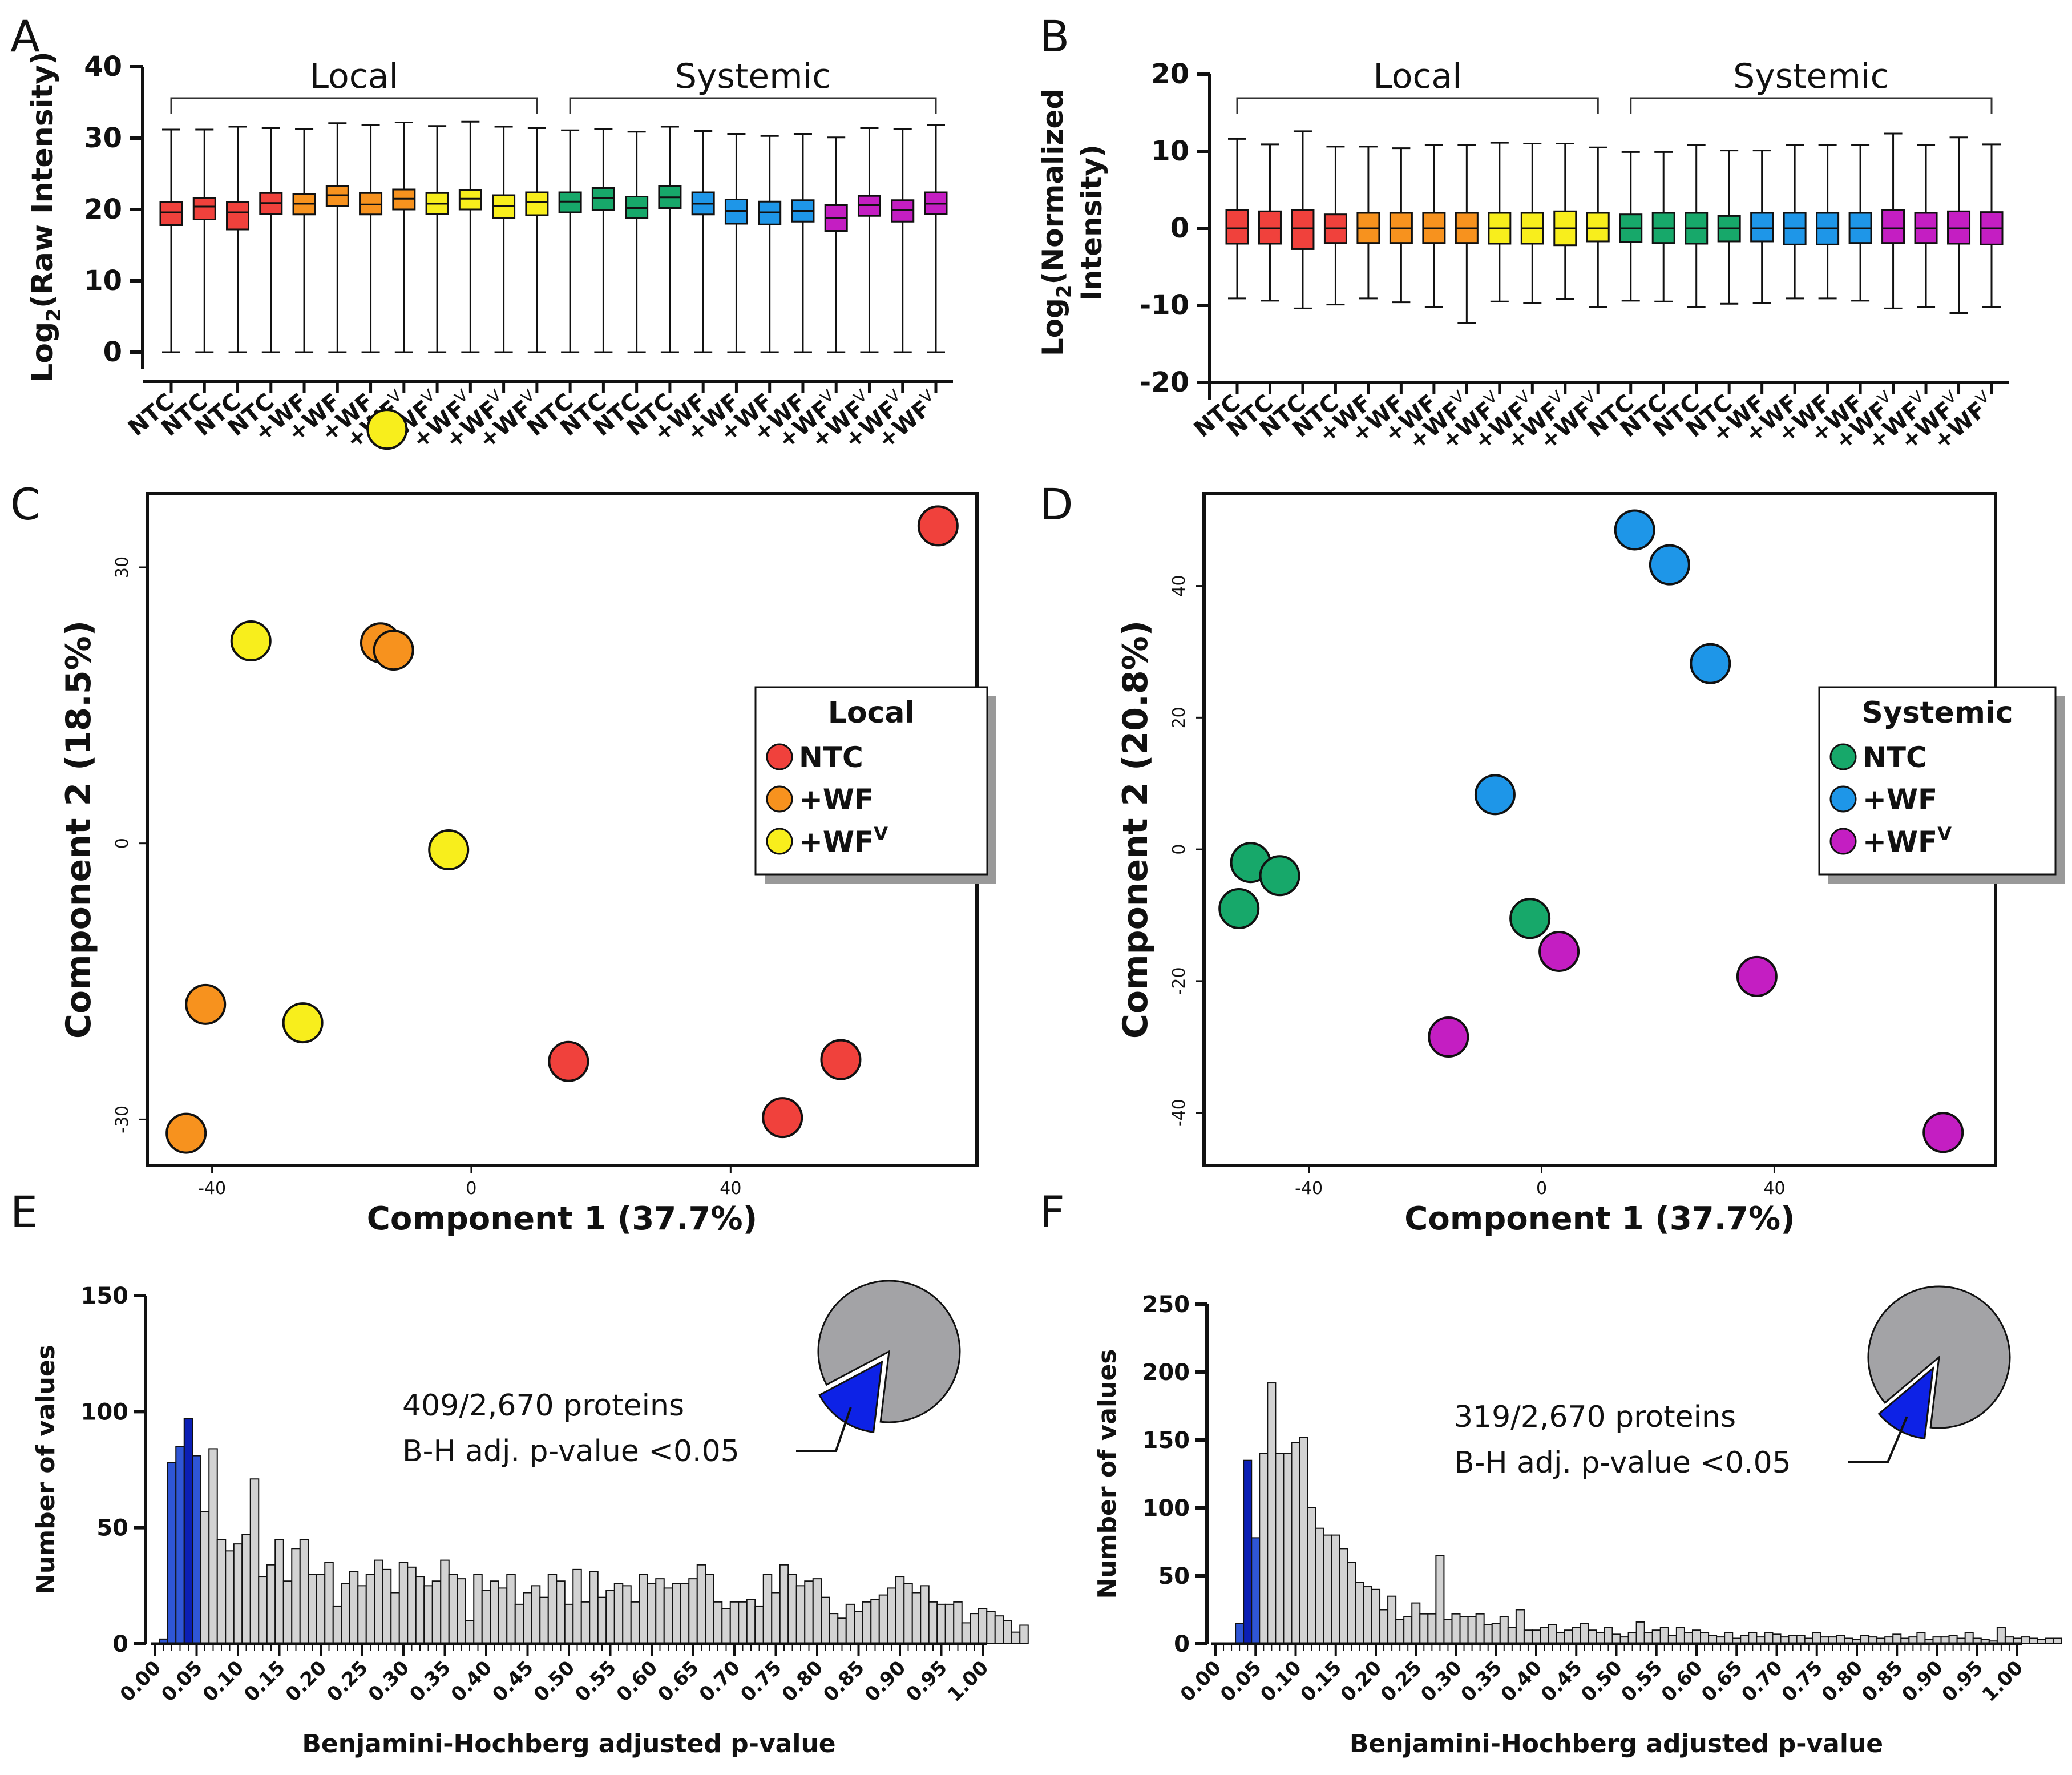 Image resolution: width=2072 pixels, height=1775 pixels. I want to click on legend-box, so click(871, 781).